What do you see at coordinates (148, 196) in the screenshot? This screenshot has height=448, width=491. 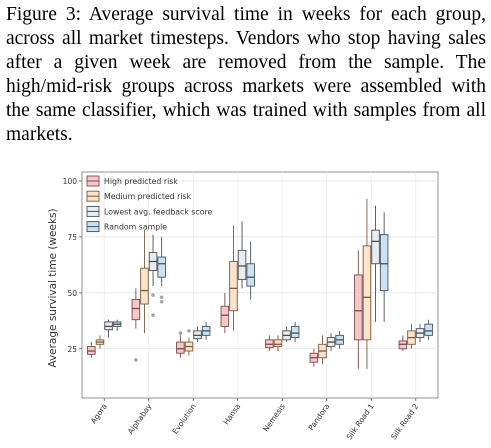 I see `legend-label: Medium predicted risk` at bounding box center [148, 196].